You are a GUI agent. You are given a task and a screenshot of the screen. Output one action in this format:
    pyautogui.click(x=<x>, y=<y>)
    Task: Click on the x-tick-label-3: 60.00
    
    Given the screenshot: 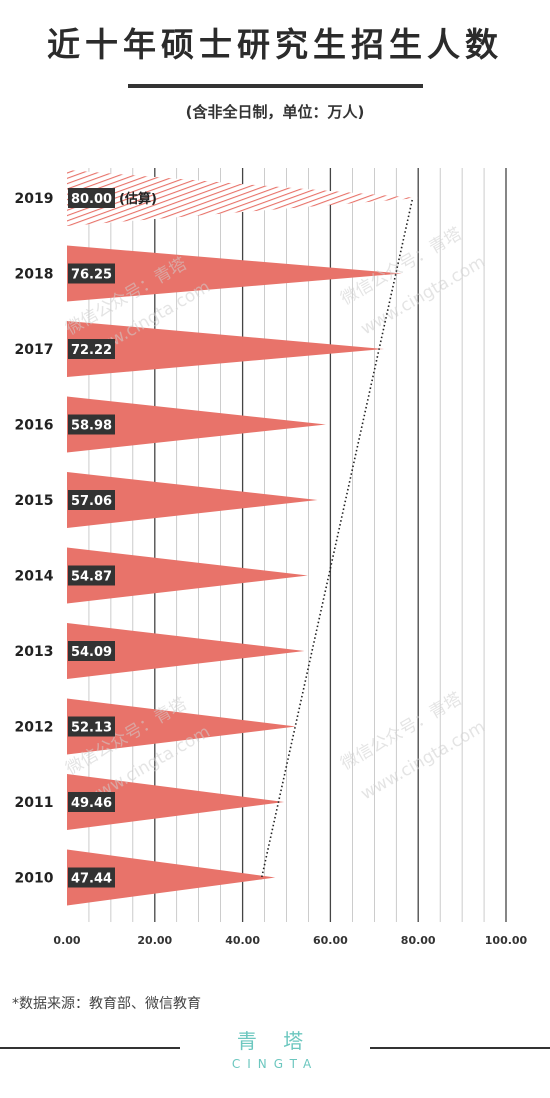 What is the action you would take?
    pyautogui.click(x=330, y=940)
    